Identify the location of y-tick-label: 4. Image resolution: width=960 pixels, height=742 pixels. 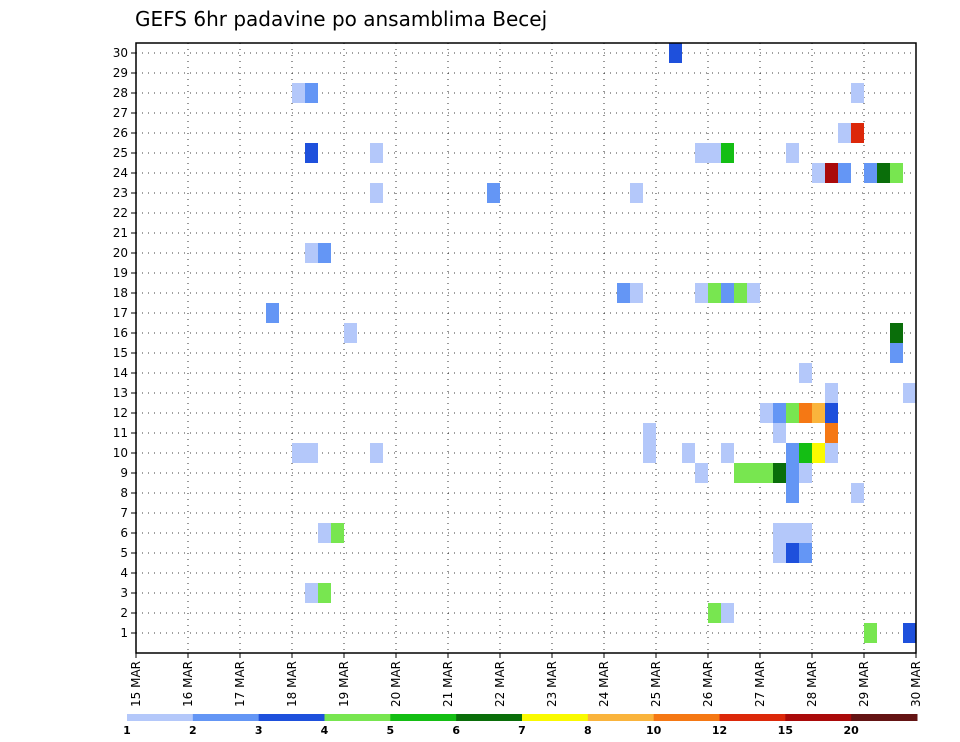
(124, 573).